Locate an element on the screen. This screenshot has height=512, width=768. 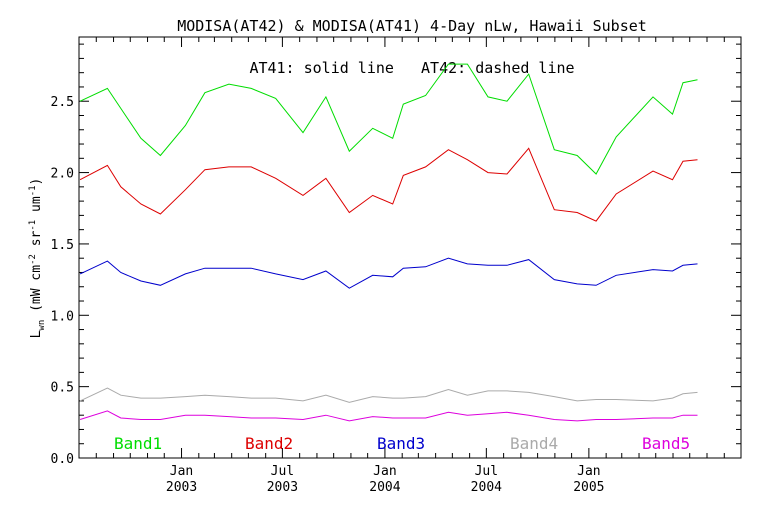
y-tick-label: 1.5 is located at coordinates (62, 245).